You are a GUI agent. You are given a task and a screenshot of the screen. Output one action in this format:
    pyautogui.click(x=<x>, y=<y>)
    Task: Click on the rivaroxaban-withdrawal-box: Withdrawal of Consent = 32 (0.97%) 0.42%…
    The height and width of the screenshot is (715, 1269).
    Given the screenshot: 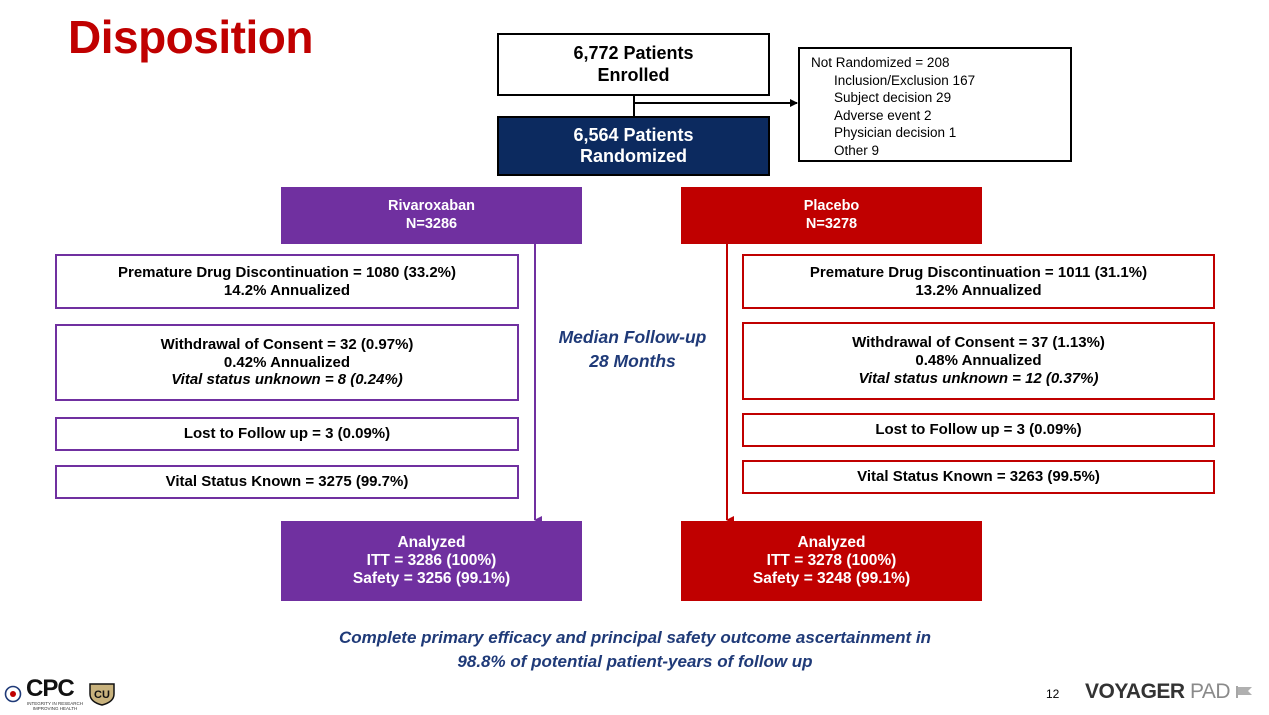 What is the action you would take?
    pyautogui.click(x=287, y=362)
    